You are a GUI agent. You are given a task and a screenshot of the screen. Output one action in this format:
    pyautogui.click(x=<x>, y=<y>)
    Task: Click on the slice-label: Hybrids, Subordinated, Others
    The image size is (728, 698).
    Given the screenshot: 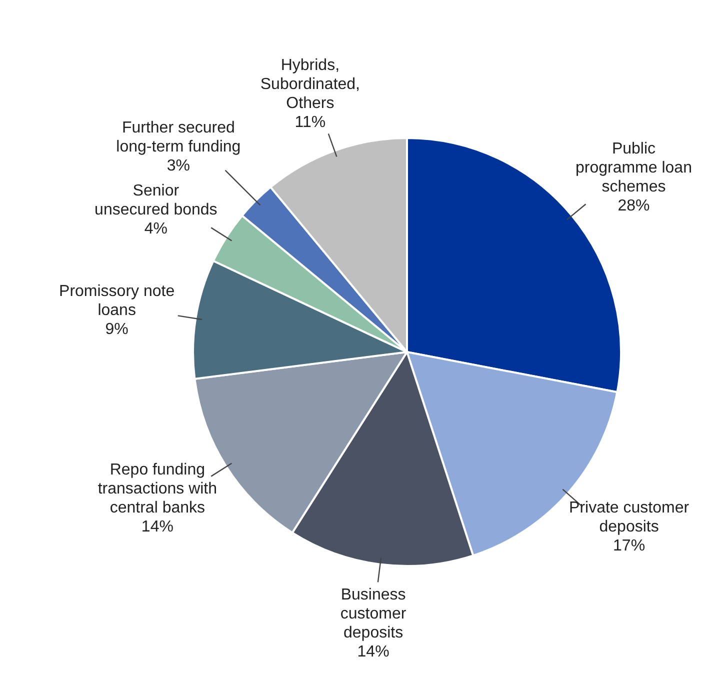 What is the action you would take?
    pyautogui.click(x=310, y=84)
    